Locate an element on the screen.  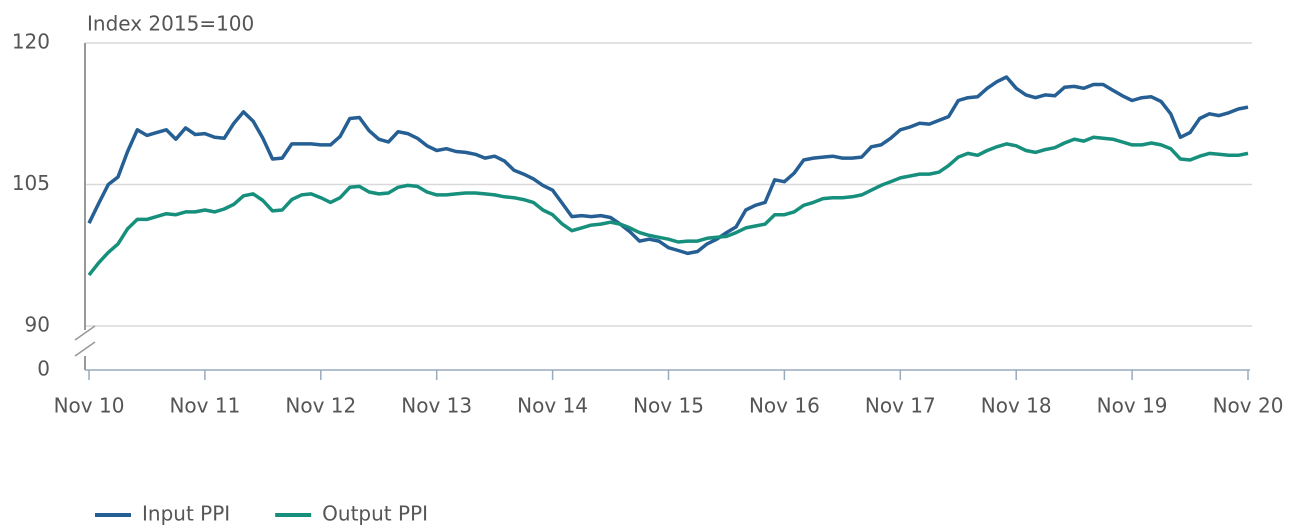
y-tick-label: 105 is located at coordinates (31, 183).